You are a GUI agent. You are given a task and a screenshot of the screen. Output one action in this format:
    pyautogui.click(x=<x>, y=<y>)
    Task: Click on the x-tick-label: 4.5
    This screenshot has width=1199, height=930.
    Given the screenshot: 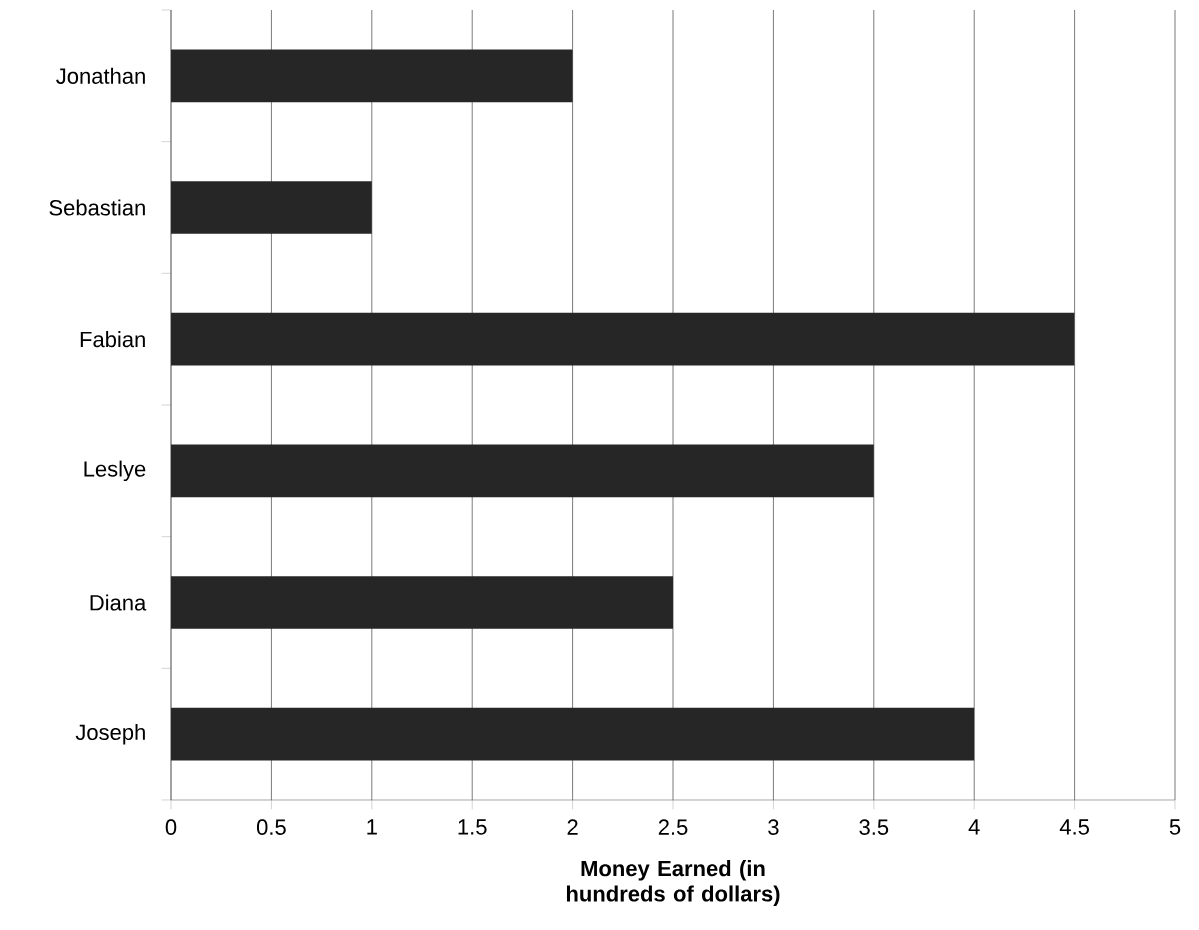 What is the action you would take?
    pyautogui.click(x=1074, y=827)
    